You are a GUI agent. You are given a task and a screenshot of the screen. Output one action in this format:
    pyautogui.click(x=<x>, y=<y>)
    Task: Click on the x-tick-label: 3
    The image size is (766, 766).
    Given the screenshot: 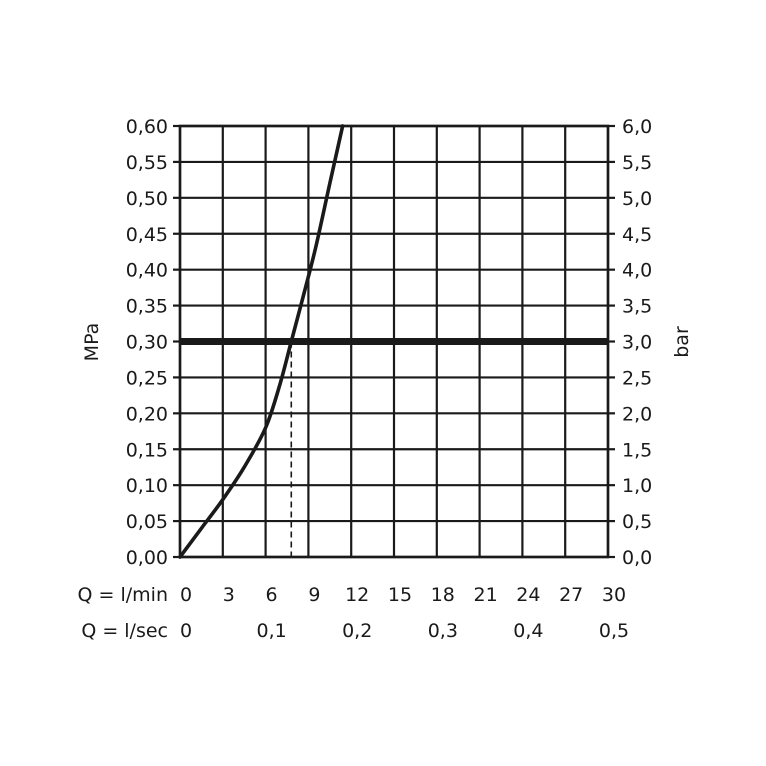 What is the action you would take?
    pyautogui.click(x=229, y=595)
    